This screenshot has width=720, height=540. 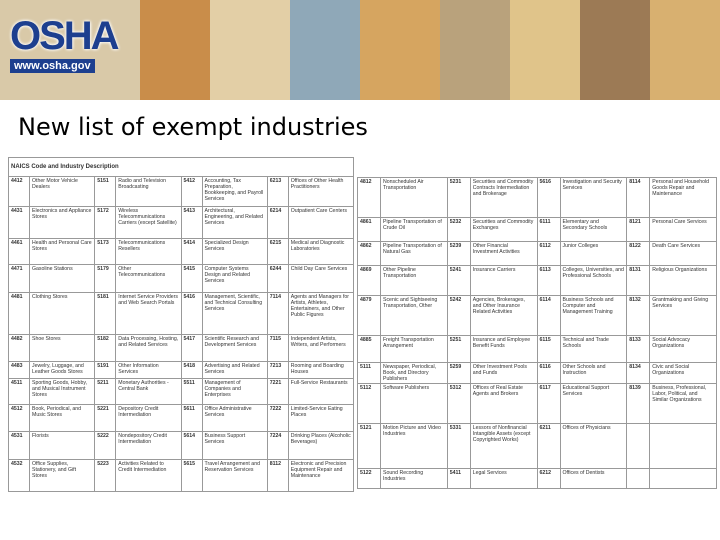 I want to click on naics-code: 5251, so click(x=458, y=349).